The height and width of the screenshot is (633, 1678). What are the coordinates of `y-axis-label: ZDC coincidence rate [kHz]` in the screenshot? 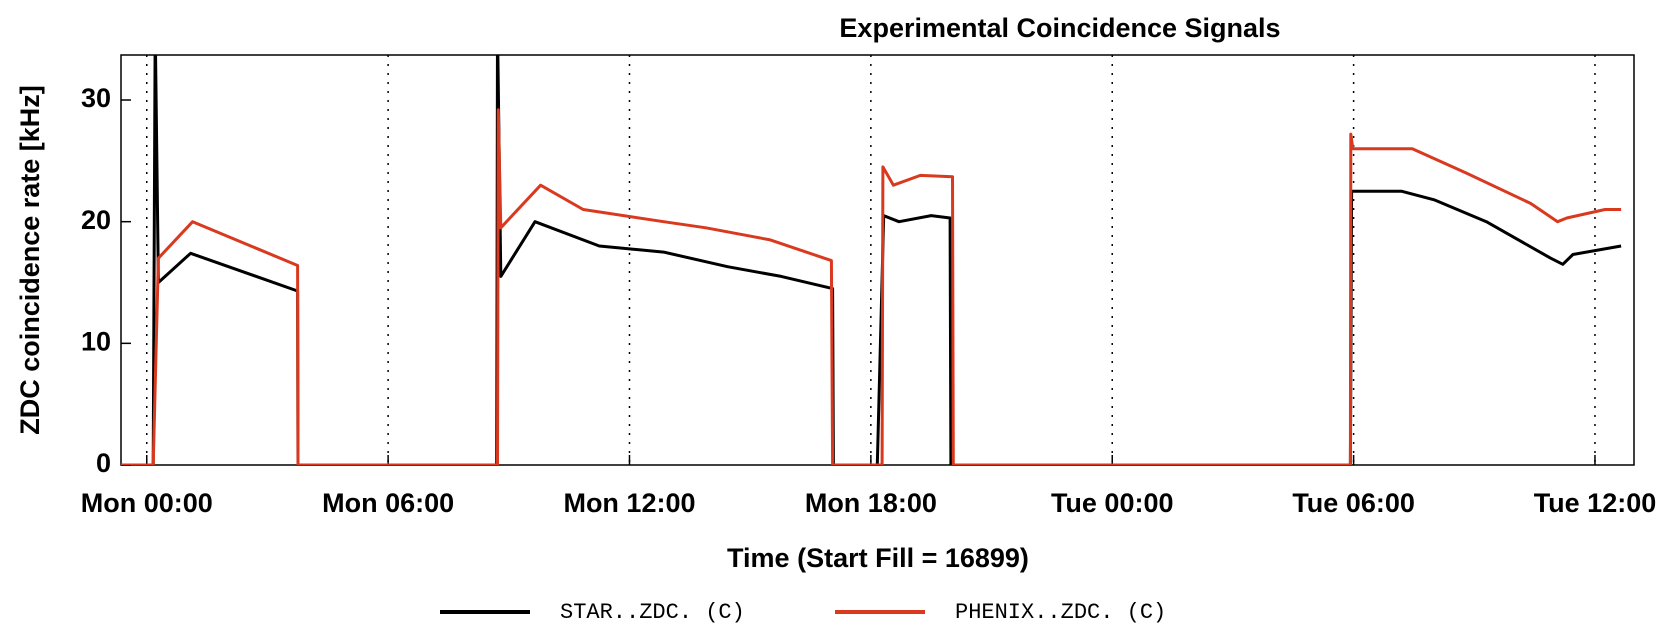 It's located at (30, 260).